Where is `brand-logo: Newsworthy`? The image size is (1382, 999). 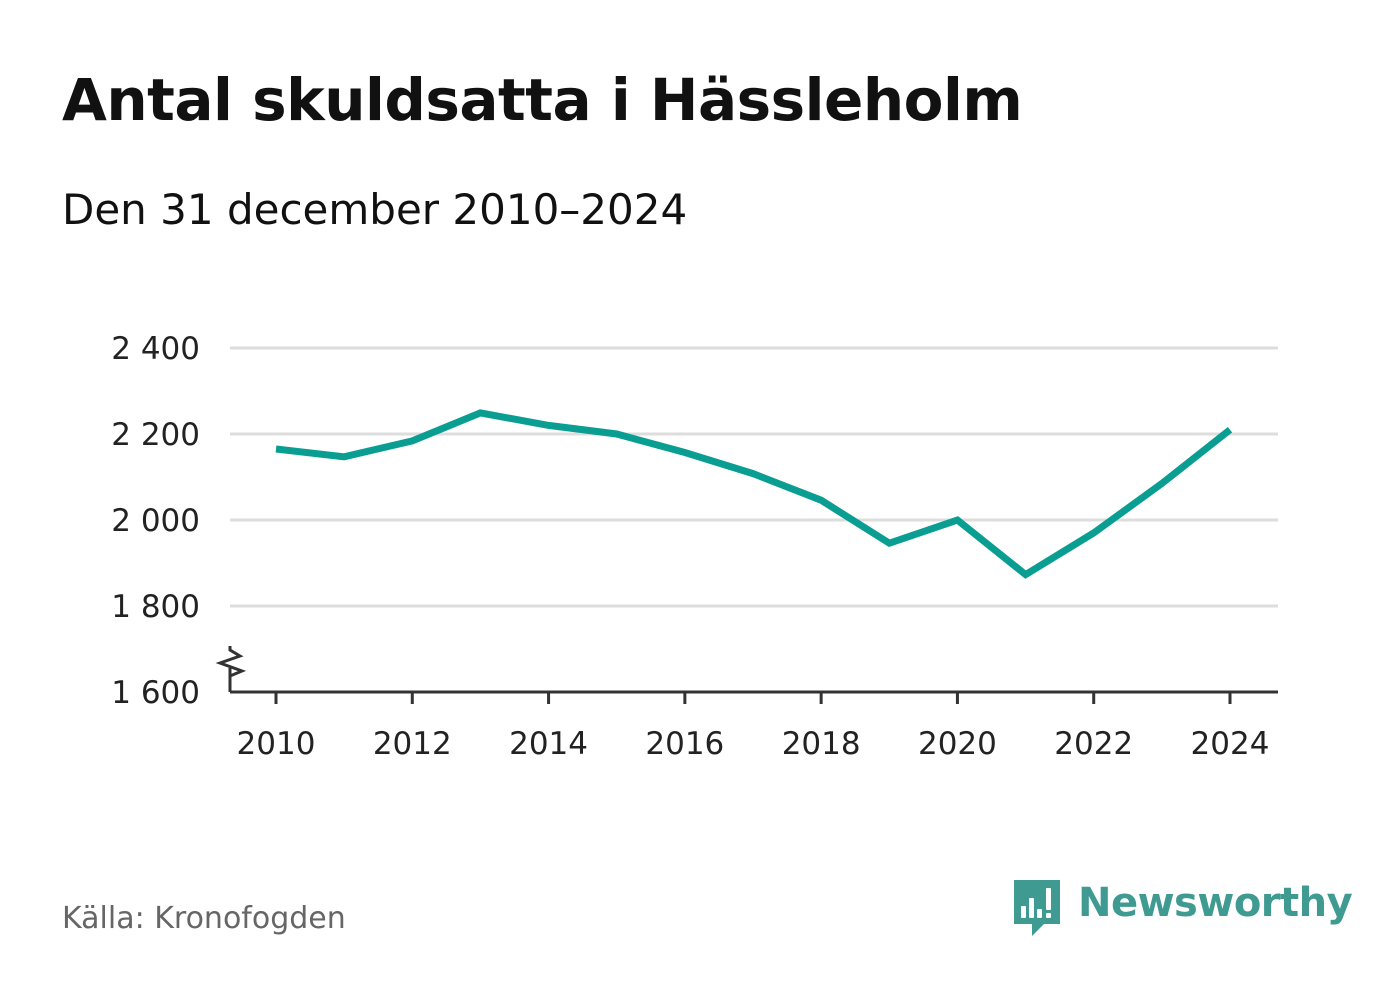
brand-logo: Newsworthy is located at coordinates (1182, 910).